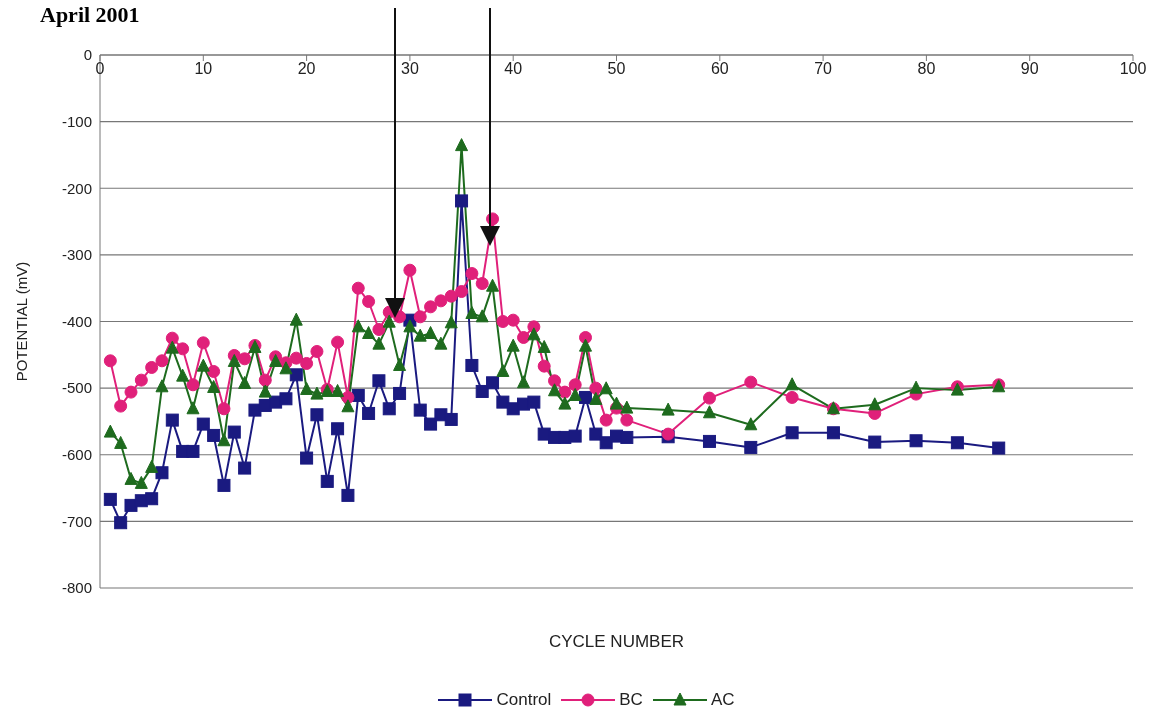 Image resolution: width=1156 pixels, height=718 pixels. What do you see at coordinates (616, 69) in the screenshot?
I see `x-tick-label: 50` at bounding box center [616, 69].